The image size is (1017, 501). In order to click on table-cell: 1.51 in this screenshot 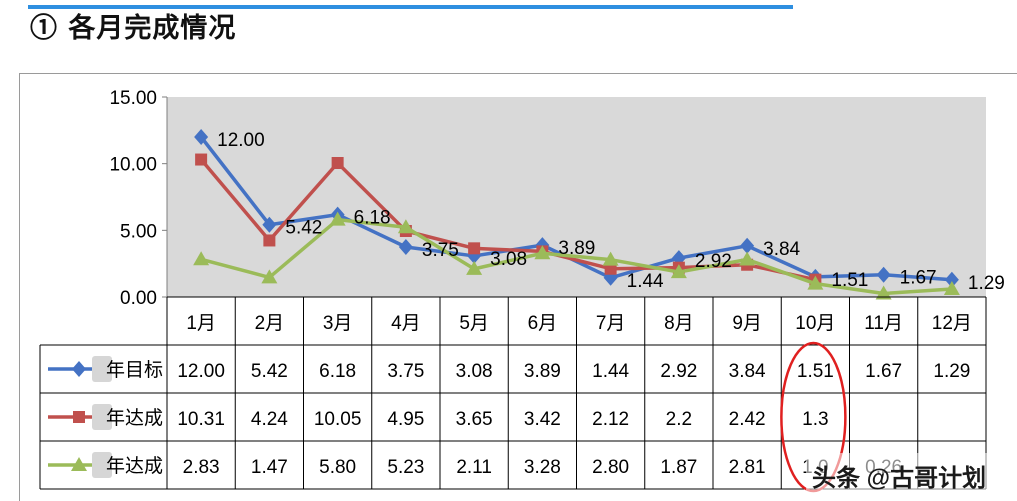, I will do `click(815, 371)`.